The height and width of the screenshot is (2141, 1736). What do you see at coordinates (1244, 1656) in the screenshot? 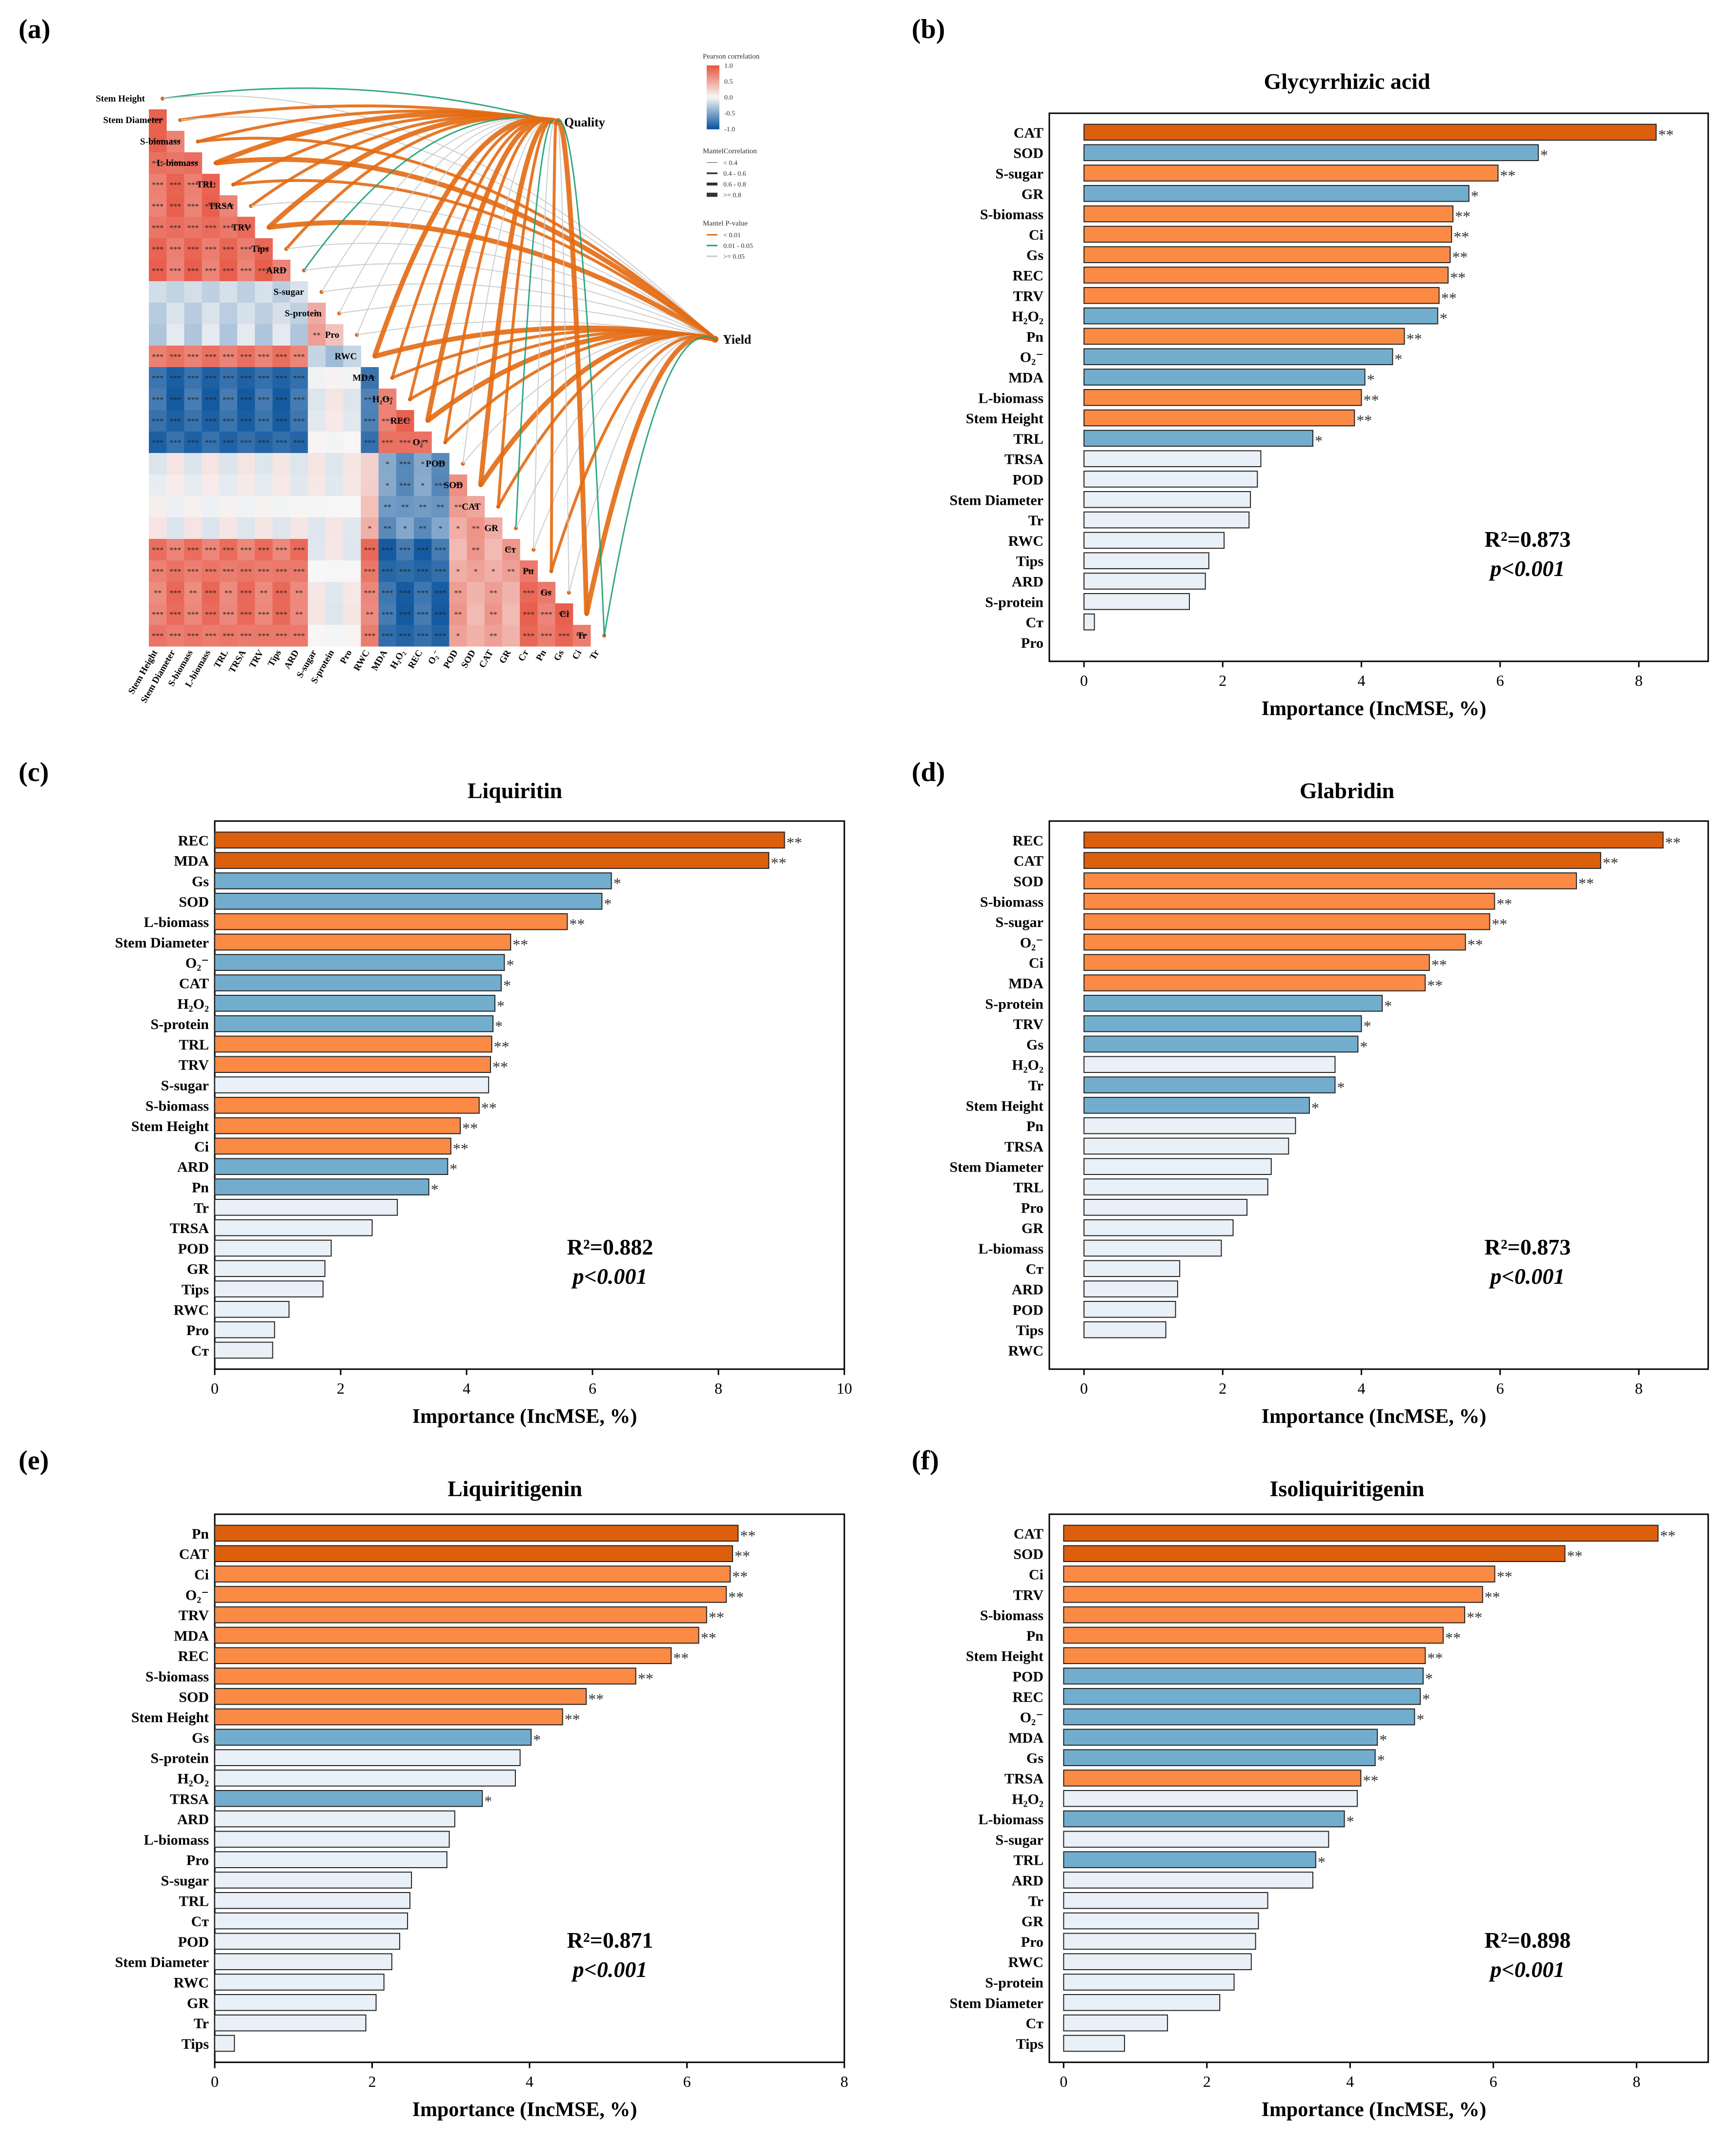
I see `isoliquiritigenin-bar-stem-height` at bounding box center [1244, 1656].